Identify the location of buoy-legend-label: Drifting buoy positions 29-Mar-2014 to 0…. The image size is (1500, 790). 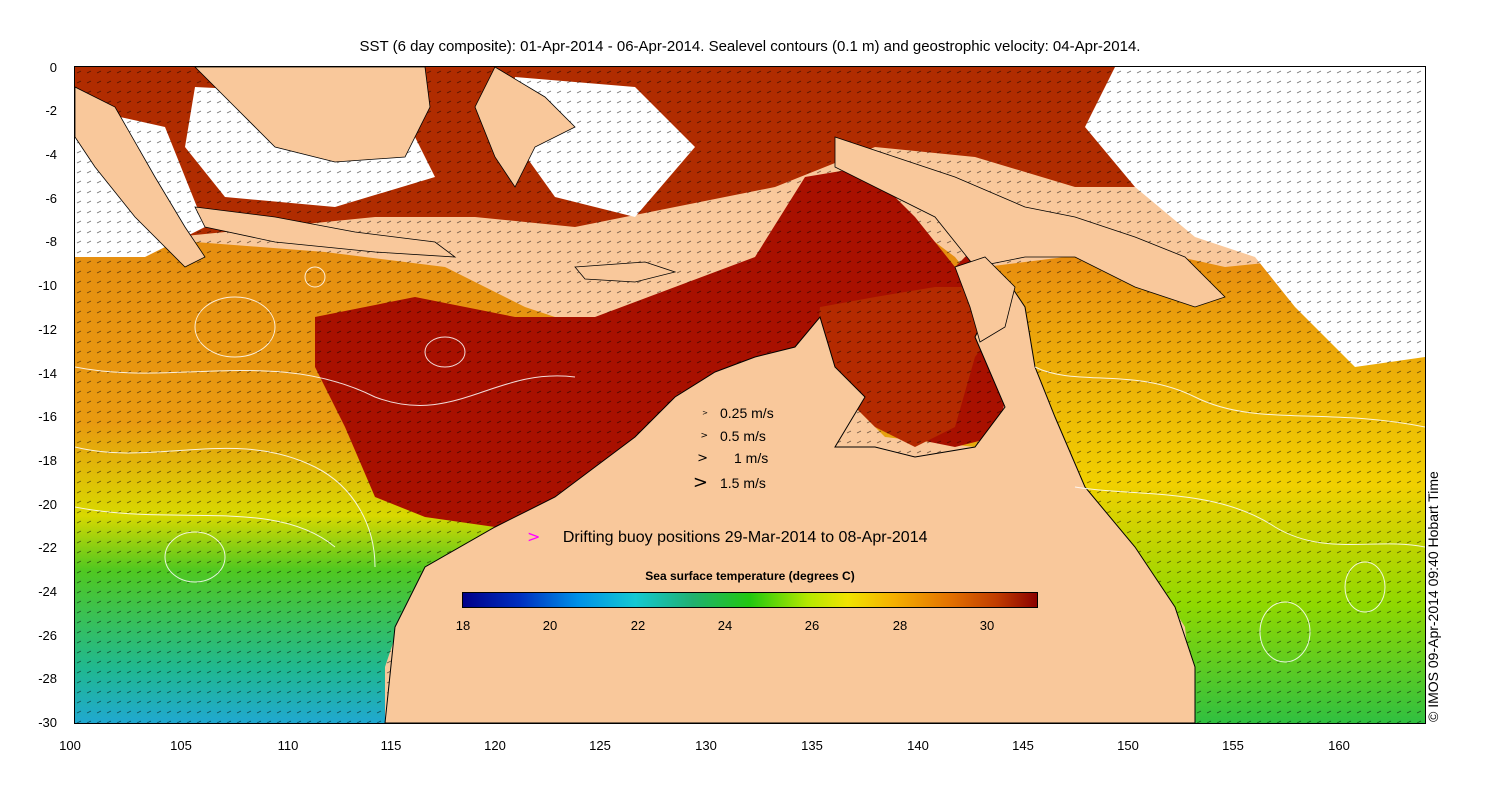
(745, 537).